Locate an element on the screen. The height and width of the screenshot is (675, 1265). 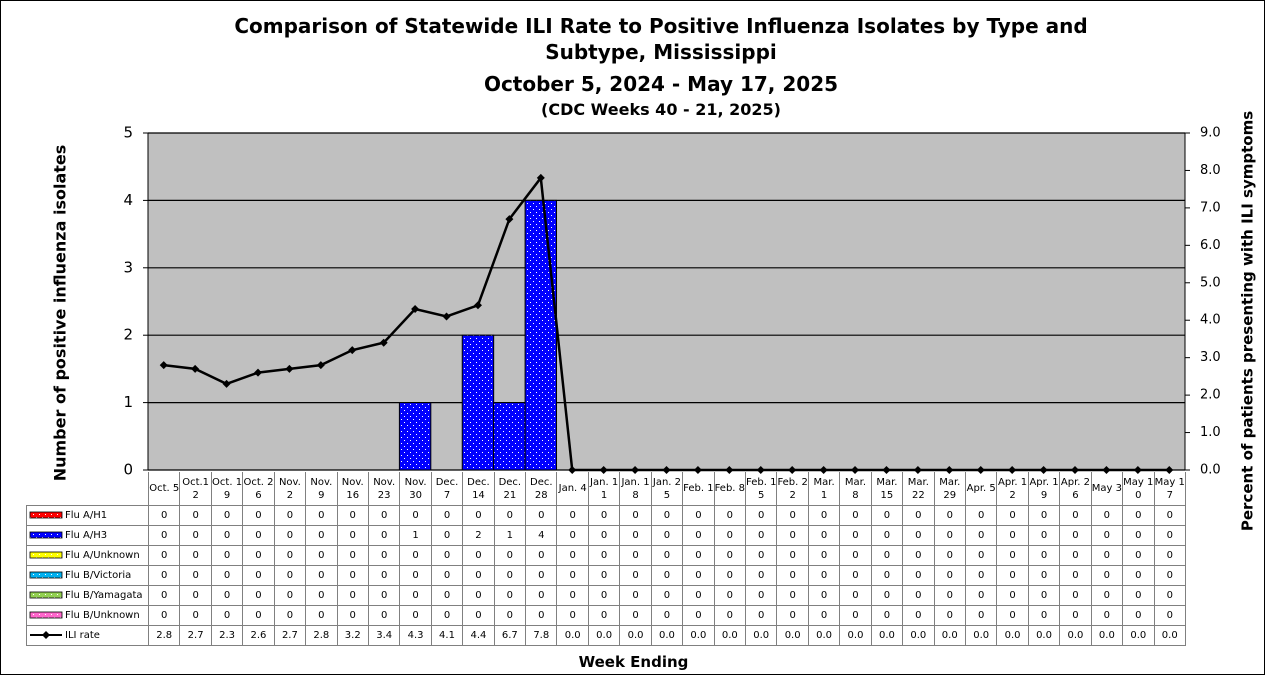
y-tick-label: 3 is located at coordinates (128, 267).